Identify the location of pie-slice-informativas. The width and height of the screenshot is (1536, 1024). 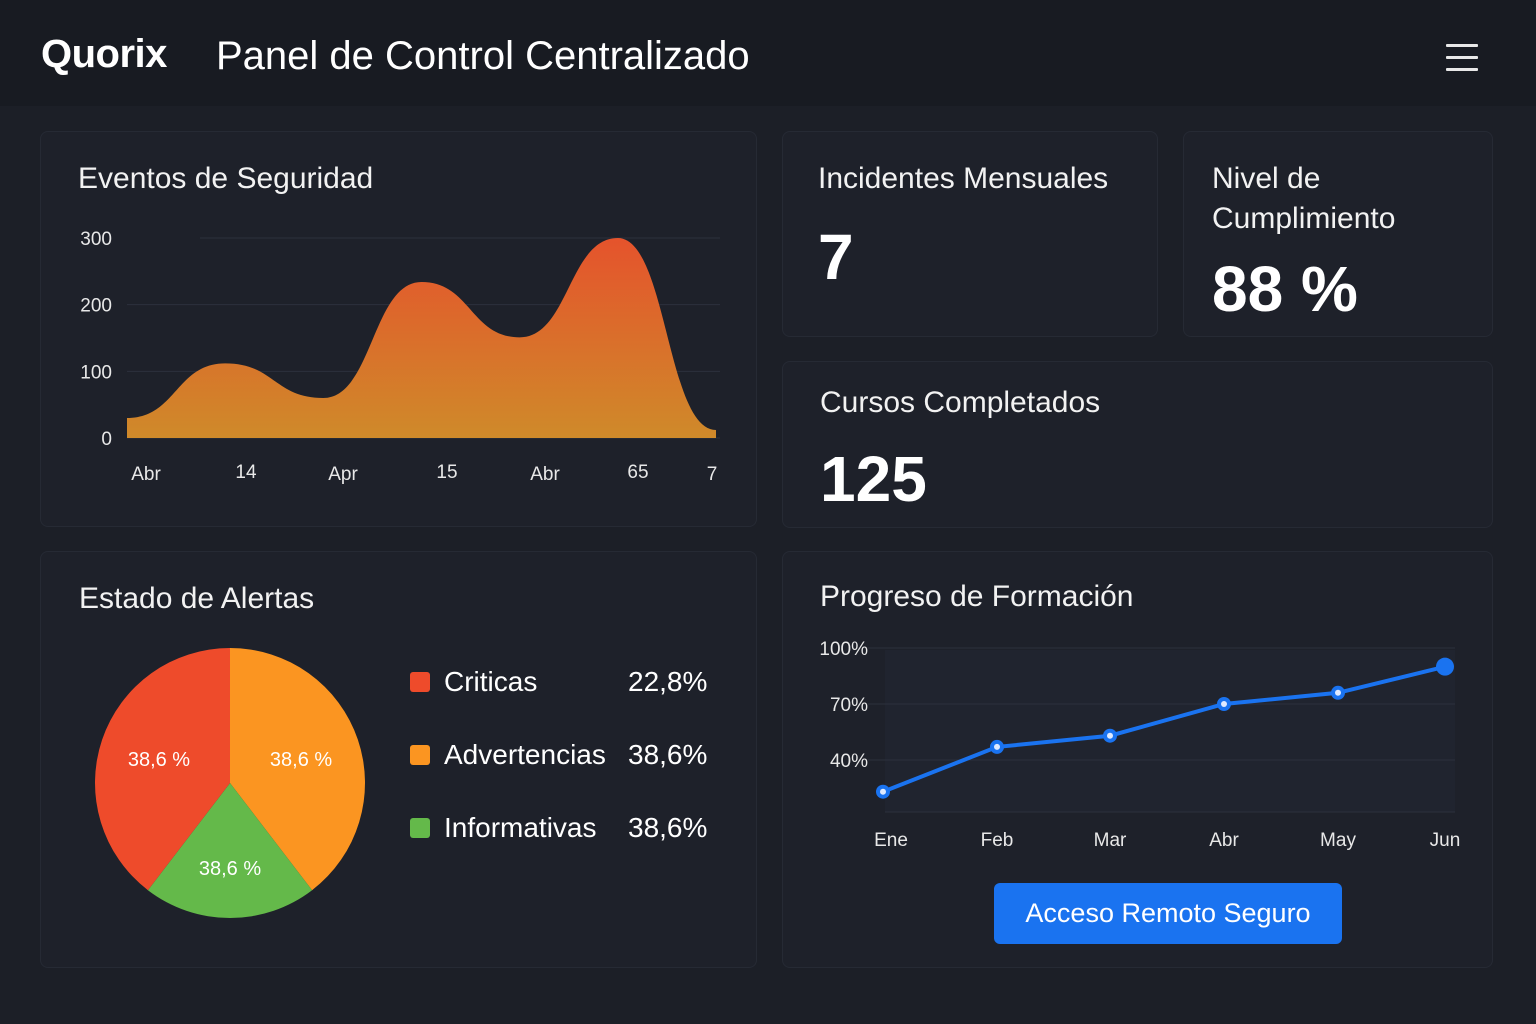
(230, 850).